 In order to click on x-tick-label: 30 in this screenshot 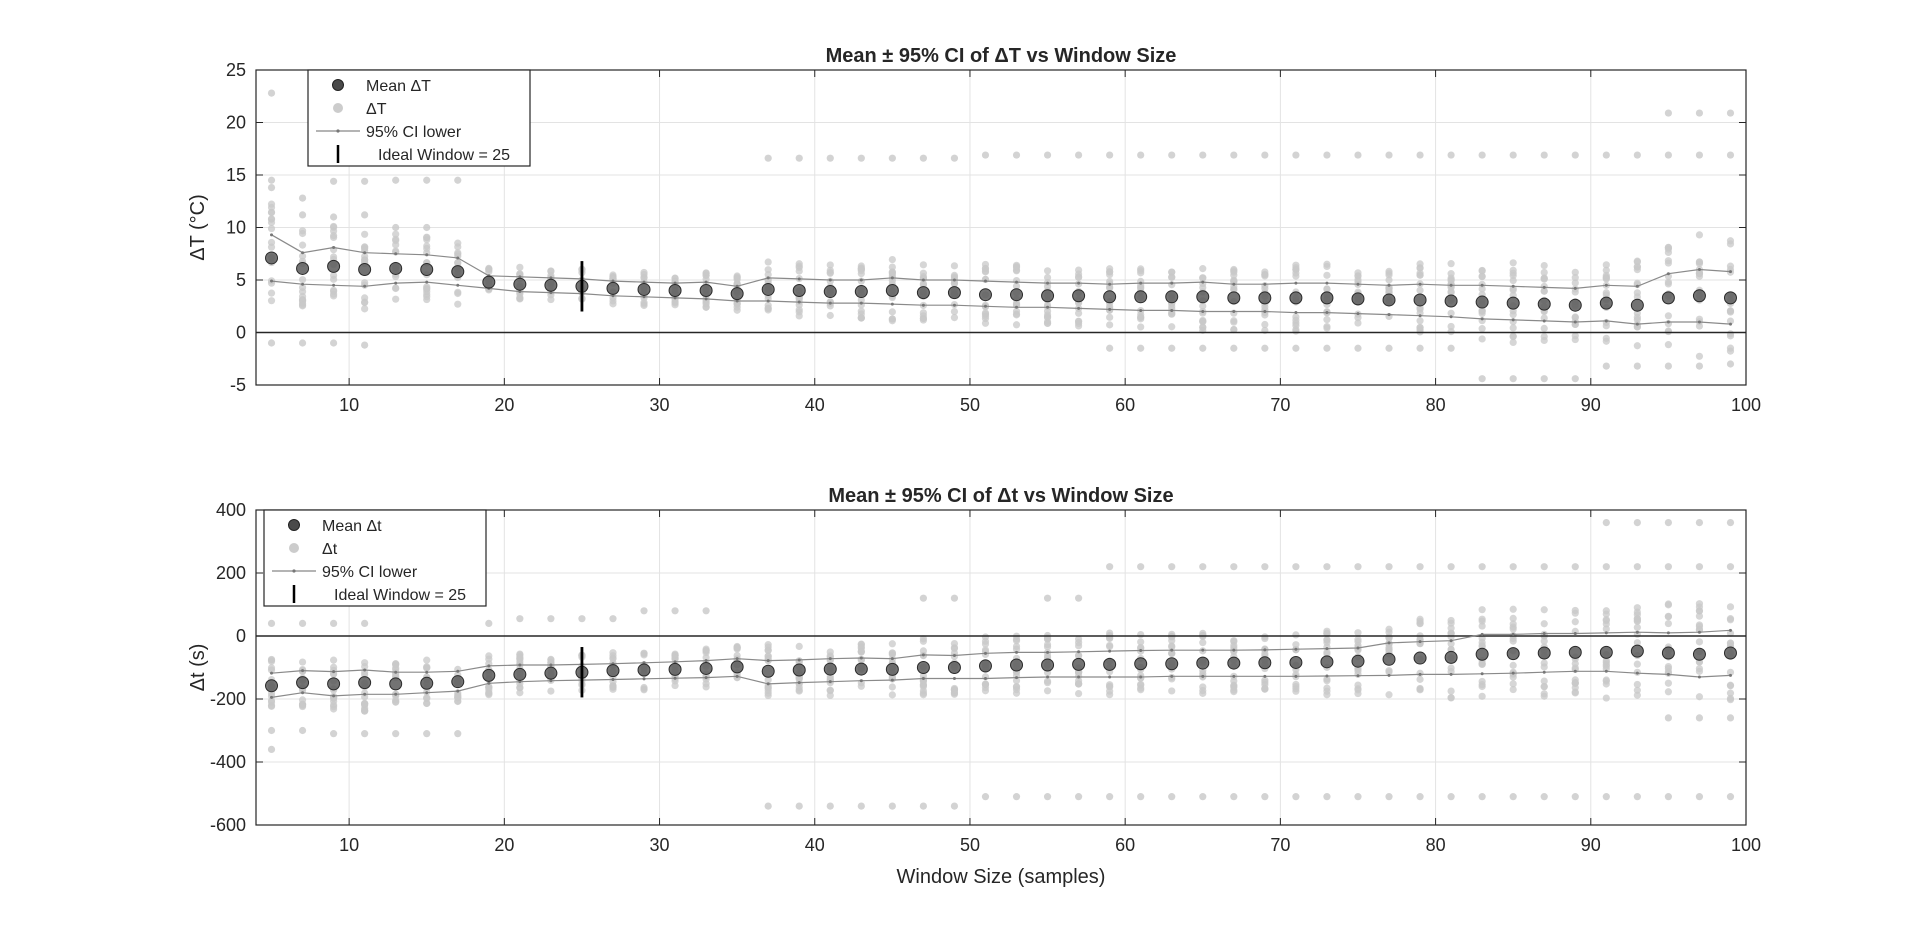, I will do `click(660, 845)`.